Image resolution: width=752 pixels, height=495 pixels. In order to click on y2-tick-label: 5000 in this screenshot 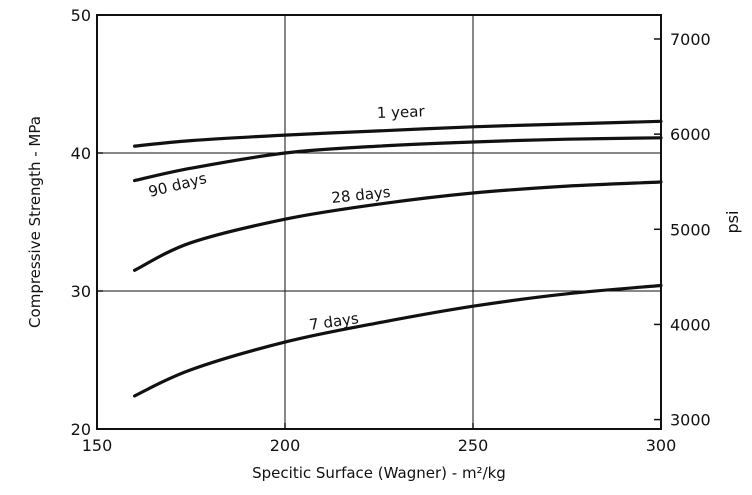, I will do `click(690, 229)`.